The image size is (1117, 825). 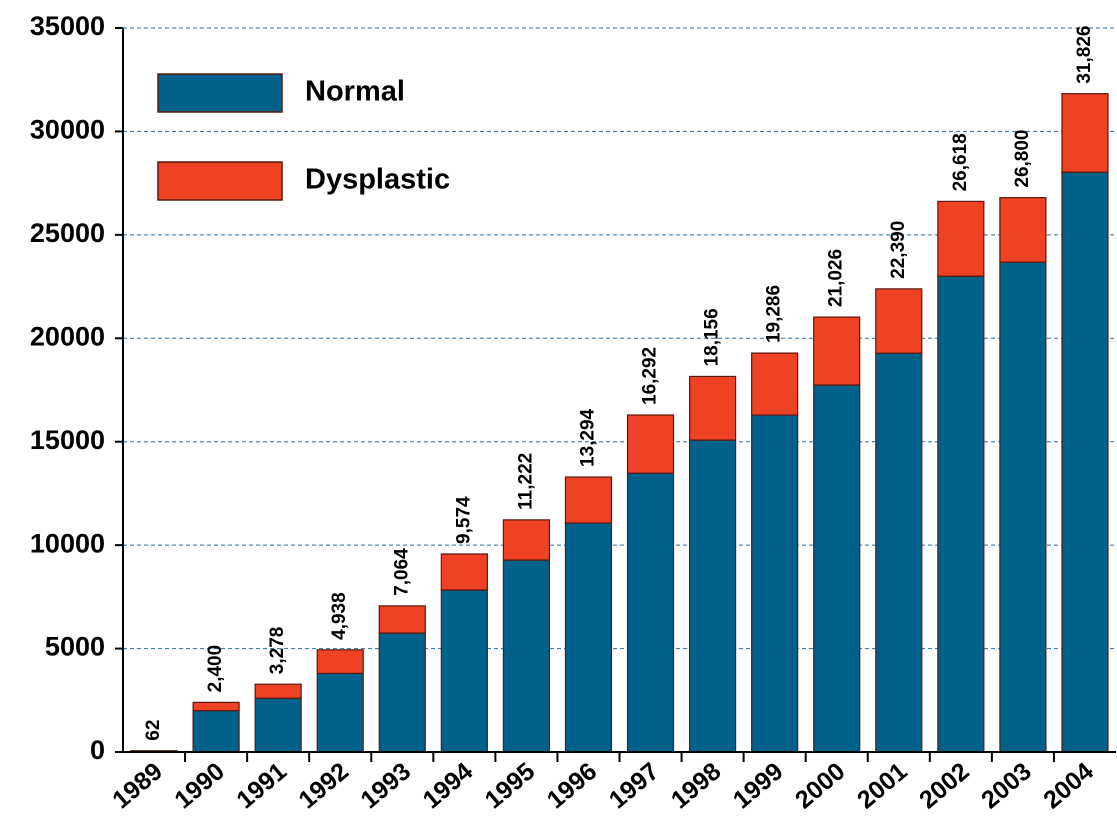 What do you see at coordinates (758, 785) in the screenshot?
I see `x-tick-label: 1999` at bounding box center [758, 785].